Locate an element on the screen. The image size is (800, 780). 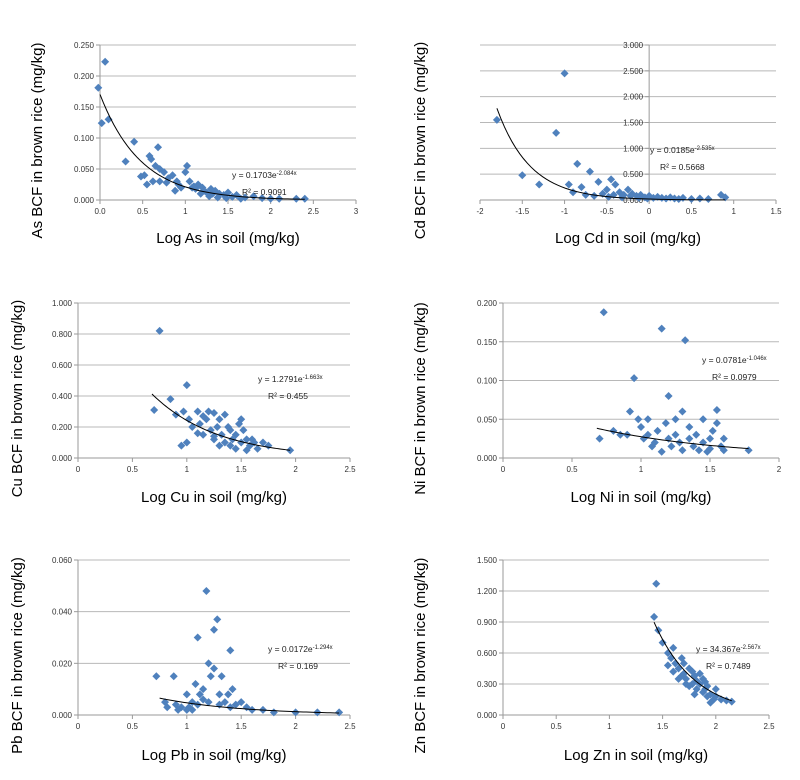
trend-equation-exponent: -1.046x is located at coordinates (757, 359).